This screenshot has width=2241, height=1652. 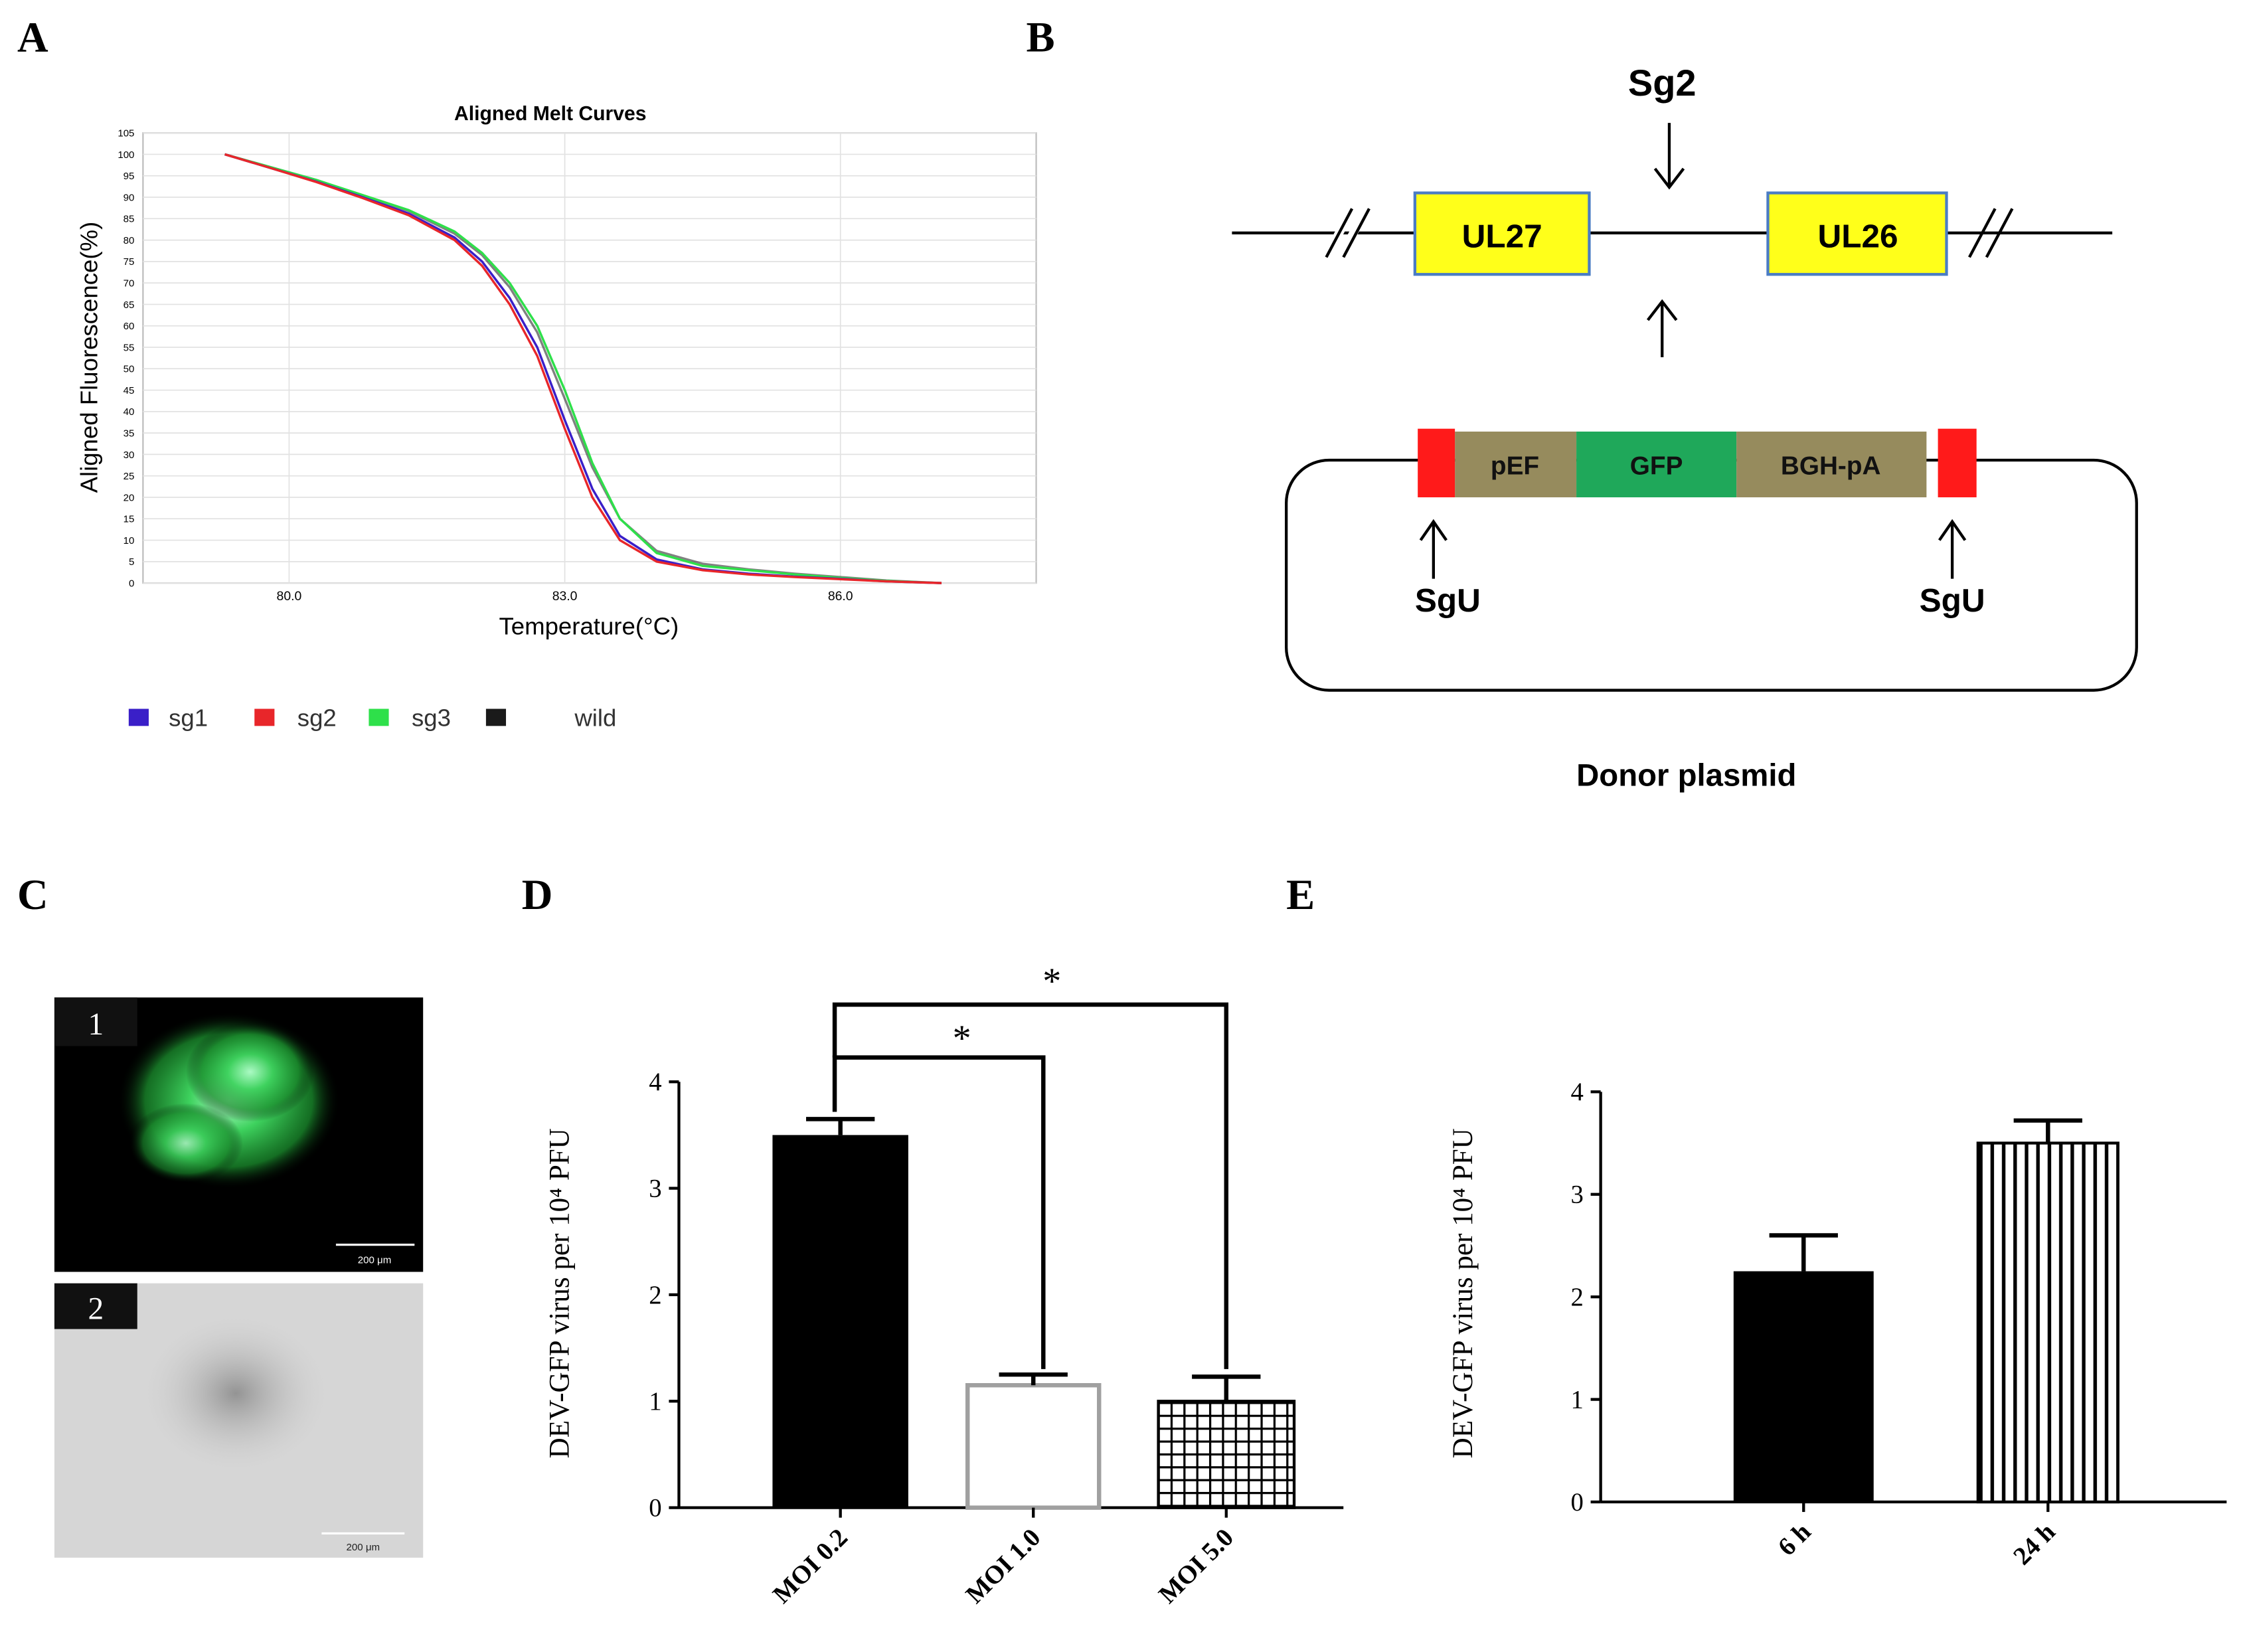 I want to click on panel-letter: D, so click(x=537, y=894).